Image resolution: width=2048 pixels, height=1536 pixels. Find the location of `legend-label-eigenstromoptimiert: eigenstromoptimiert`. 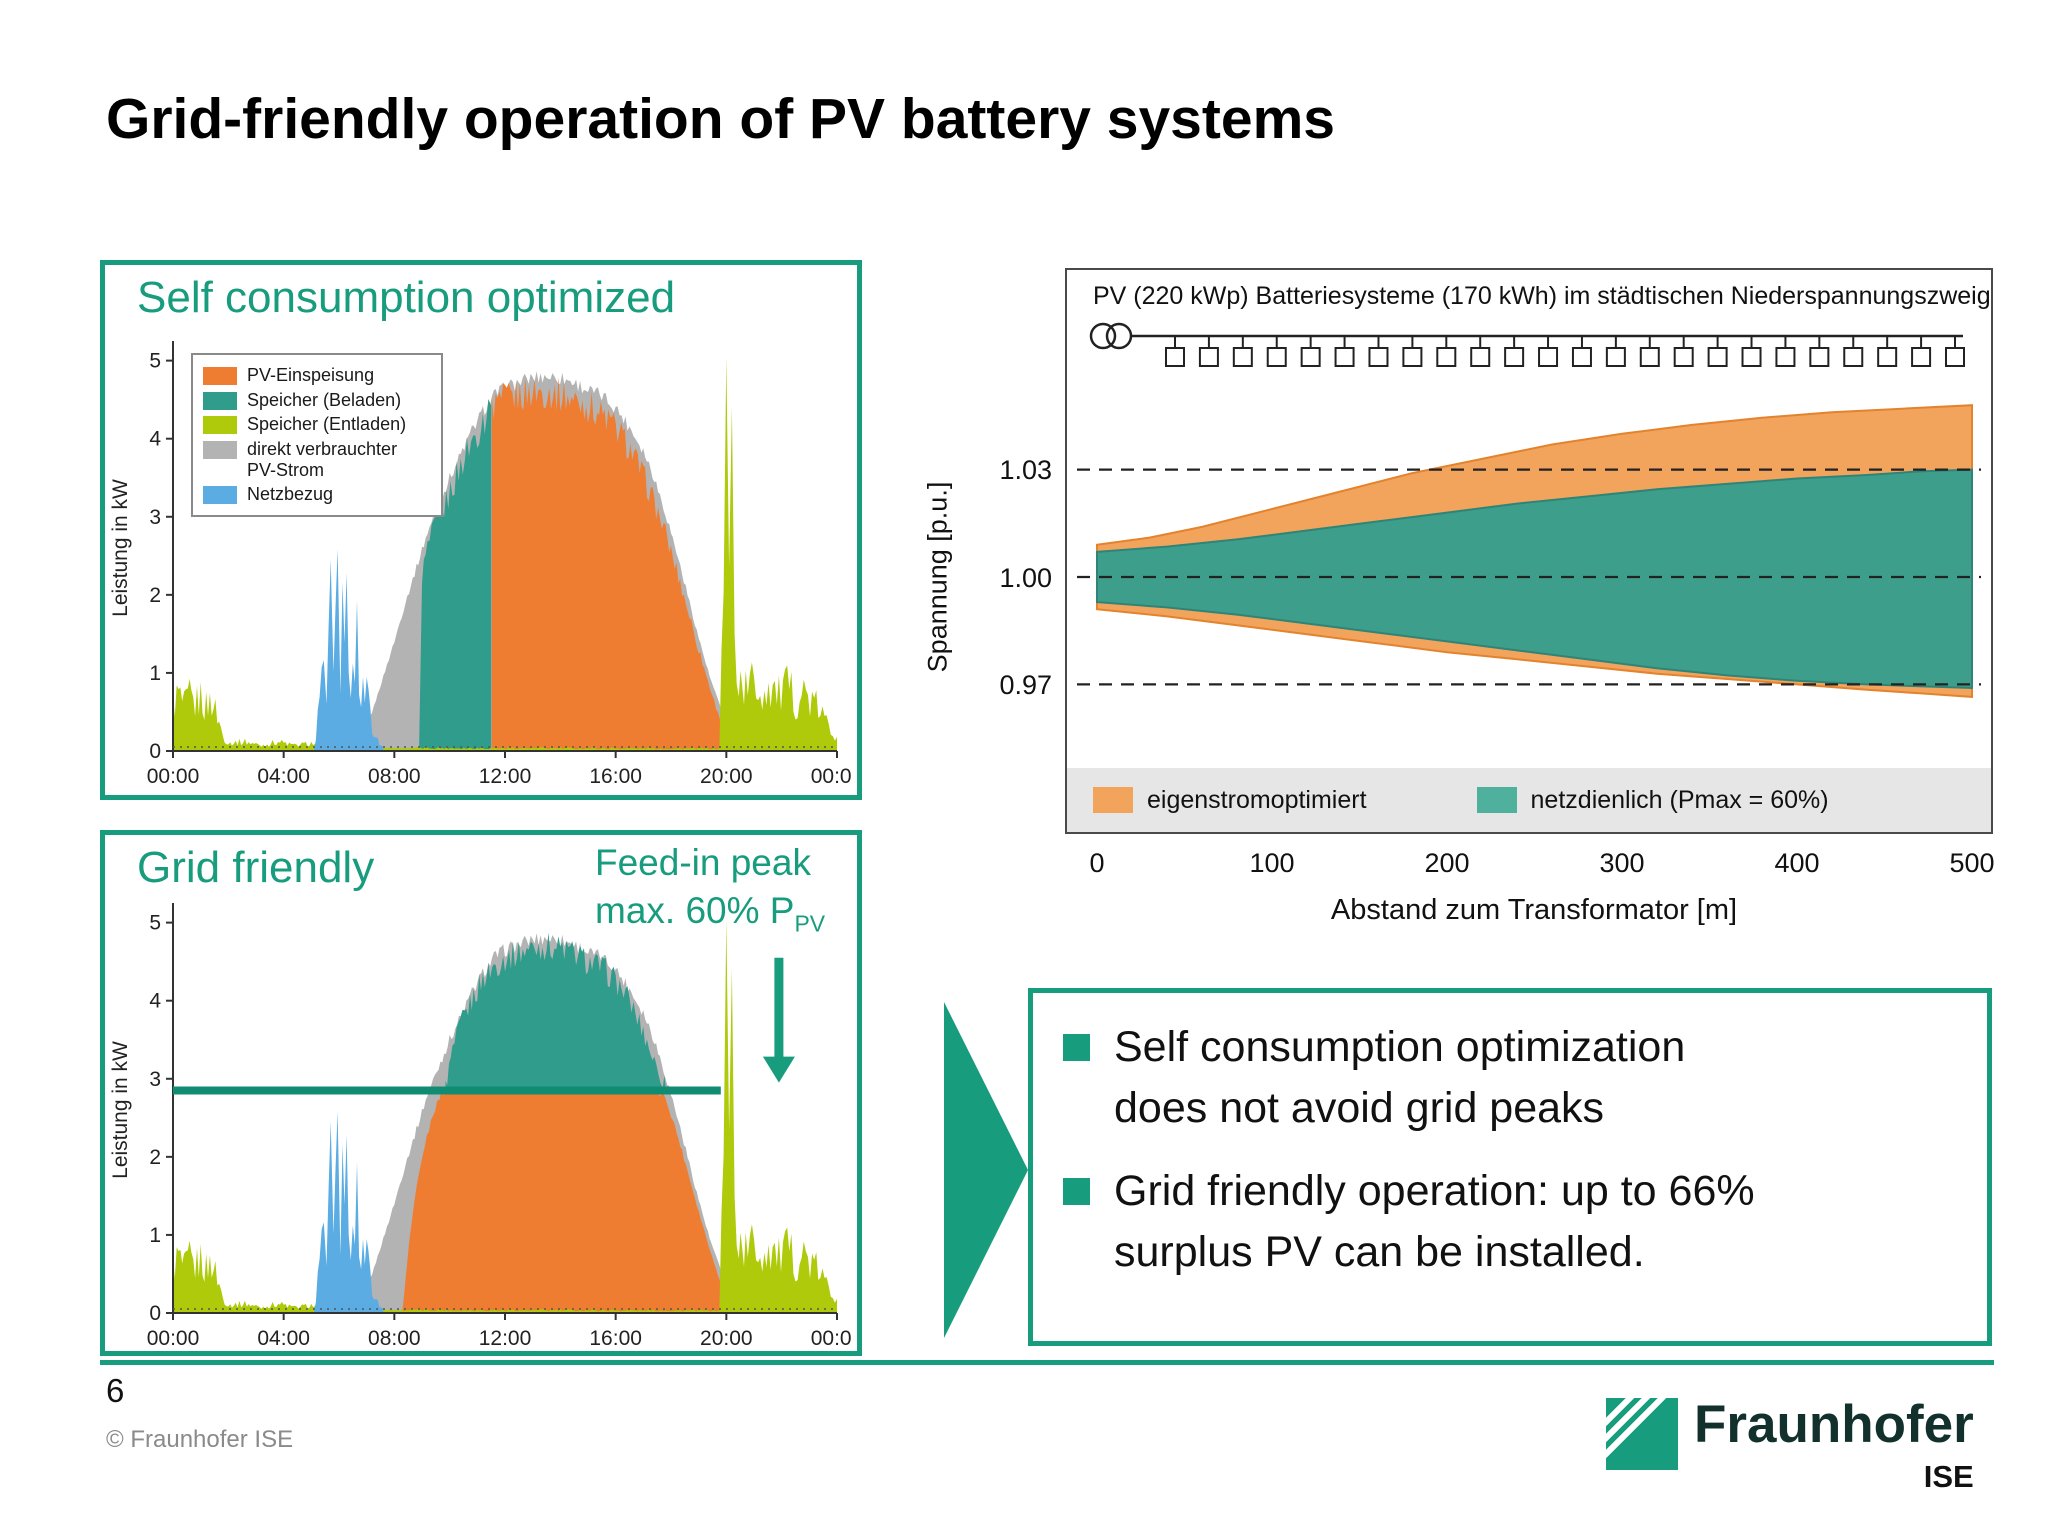

legend-label-eigenstromoptimiert: eigenstromoptimiert is located at coordinates (1257, 799).